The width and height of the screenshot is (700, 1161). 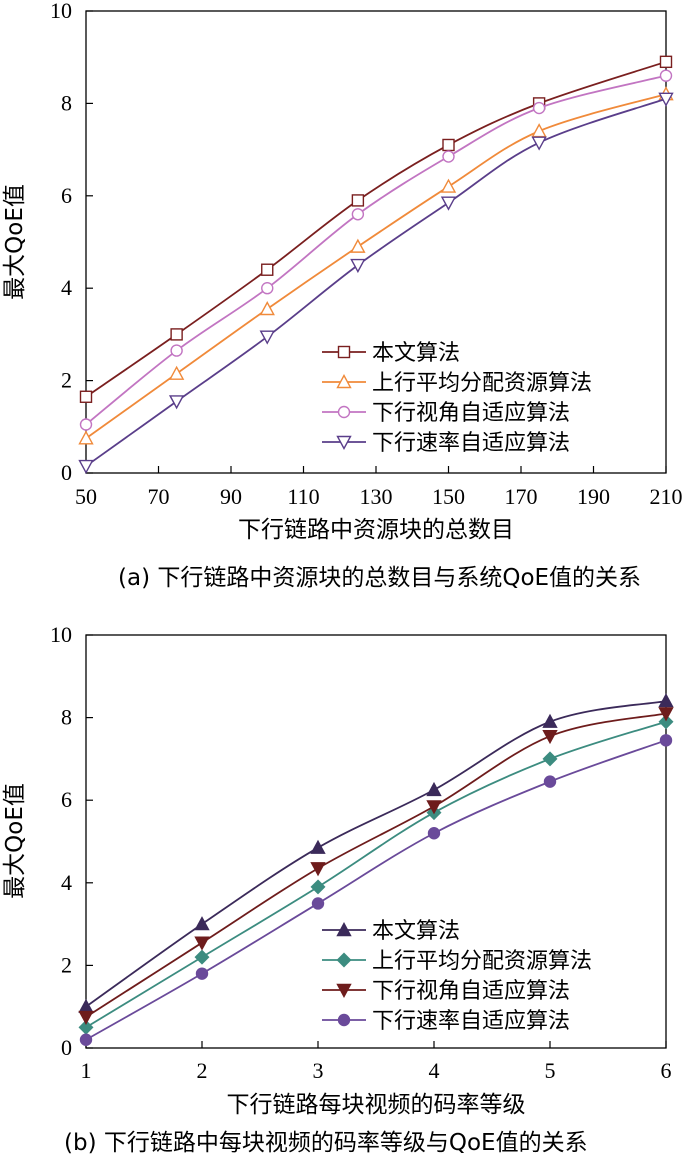 I want to click on chart-b-y-tick-label: 4, so click(x=66, y=882).